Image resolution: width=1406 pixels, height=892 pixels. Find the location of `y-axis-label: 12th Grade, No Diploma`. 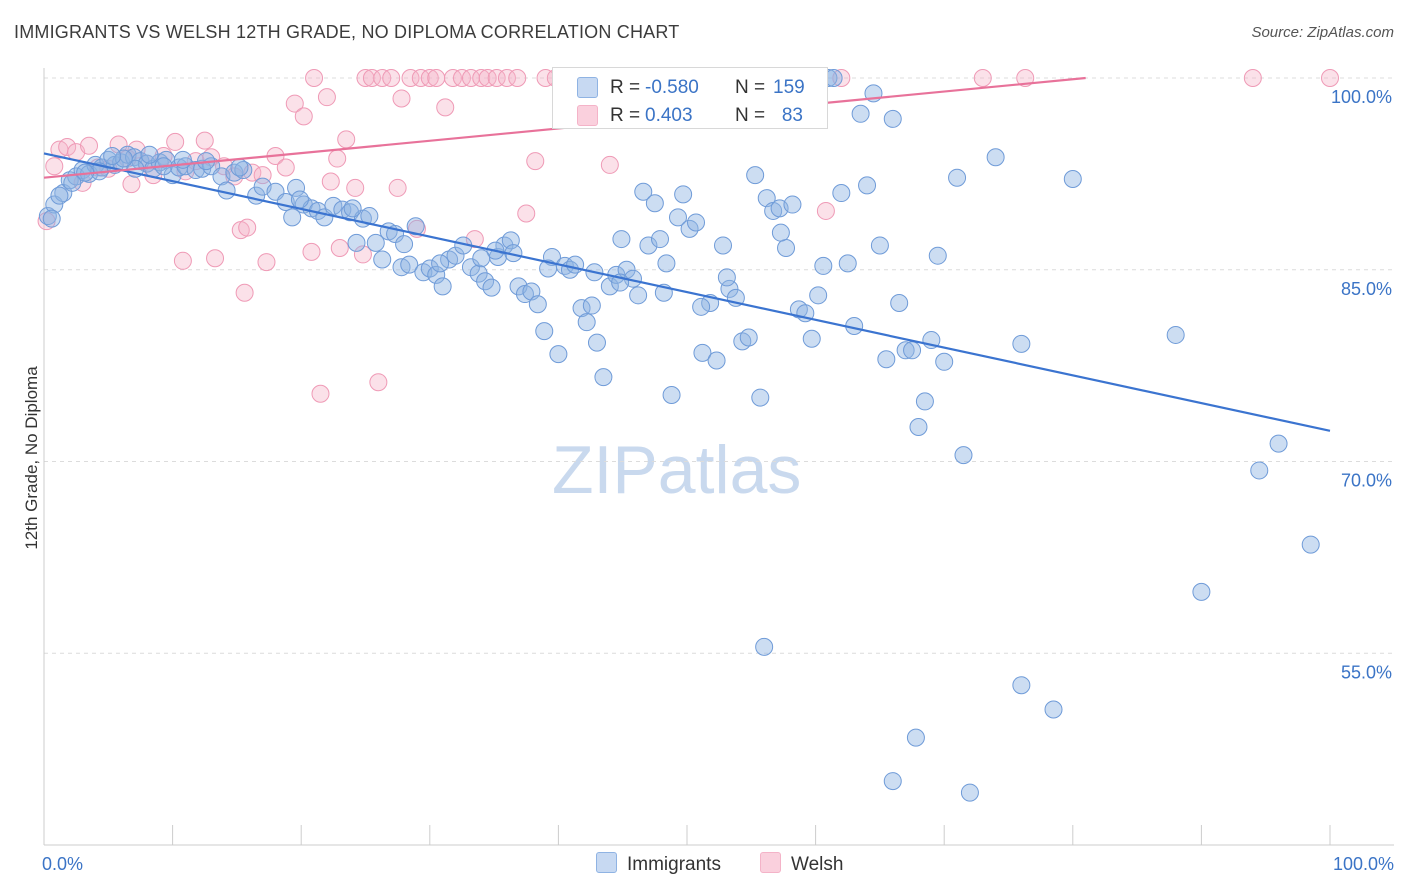

y-axis-label: 12th Grade, No Diploma is located at coordinates (31, 458).